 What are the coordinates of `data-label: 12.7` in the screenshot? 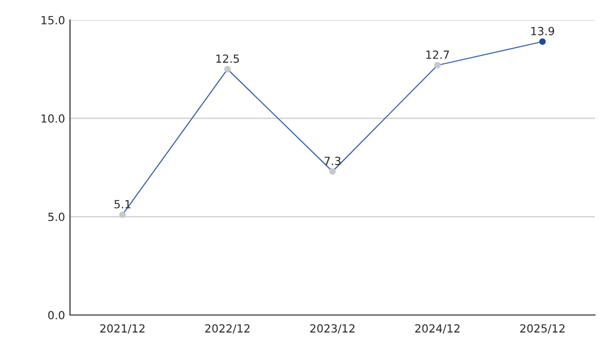 It's located at (437, 54).